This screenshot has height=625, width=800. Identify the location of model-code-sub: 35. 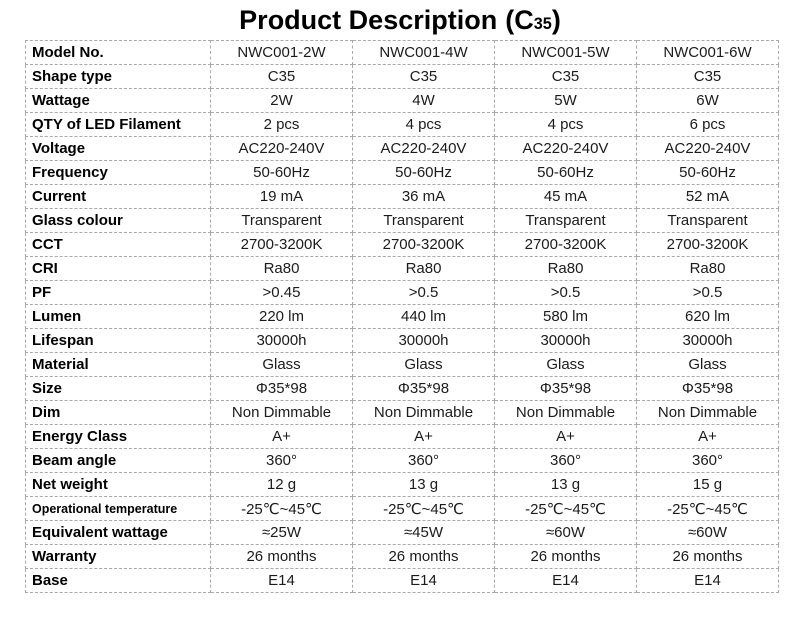
(542, 24).